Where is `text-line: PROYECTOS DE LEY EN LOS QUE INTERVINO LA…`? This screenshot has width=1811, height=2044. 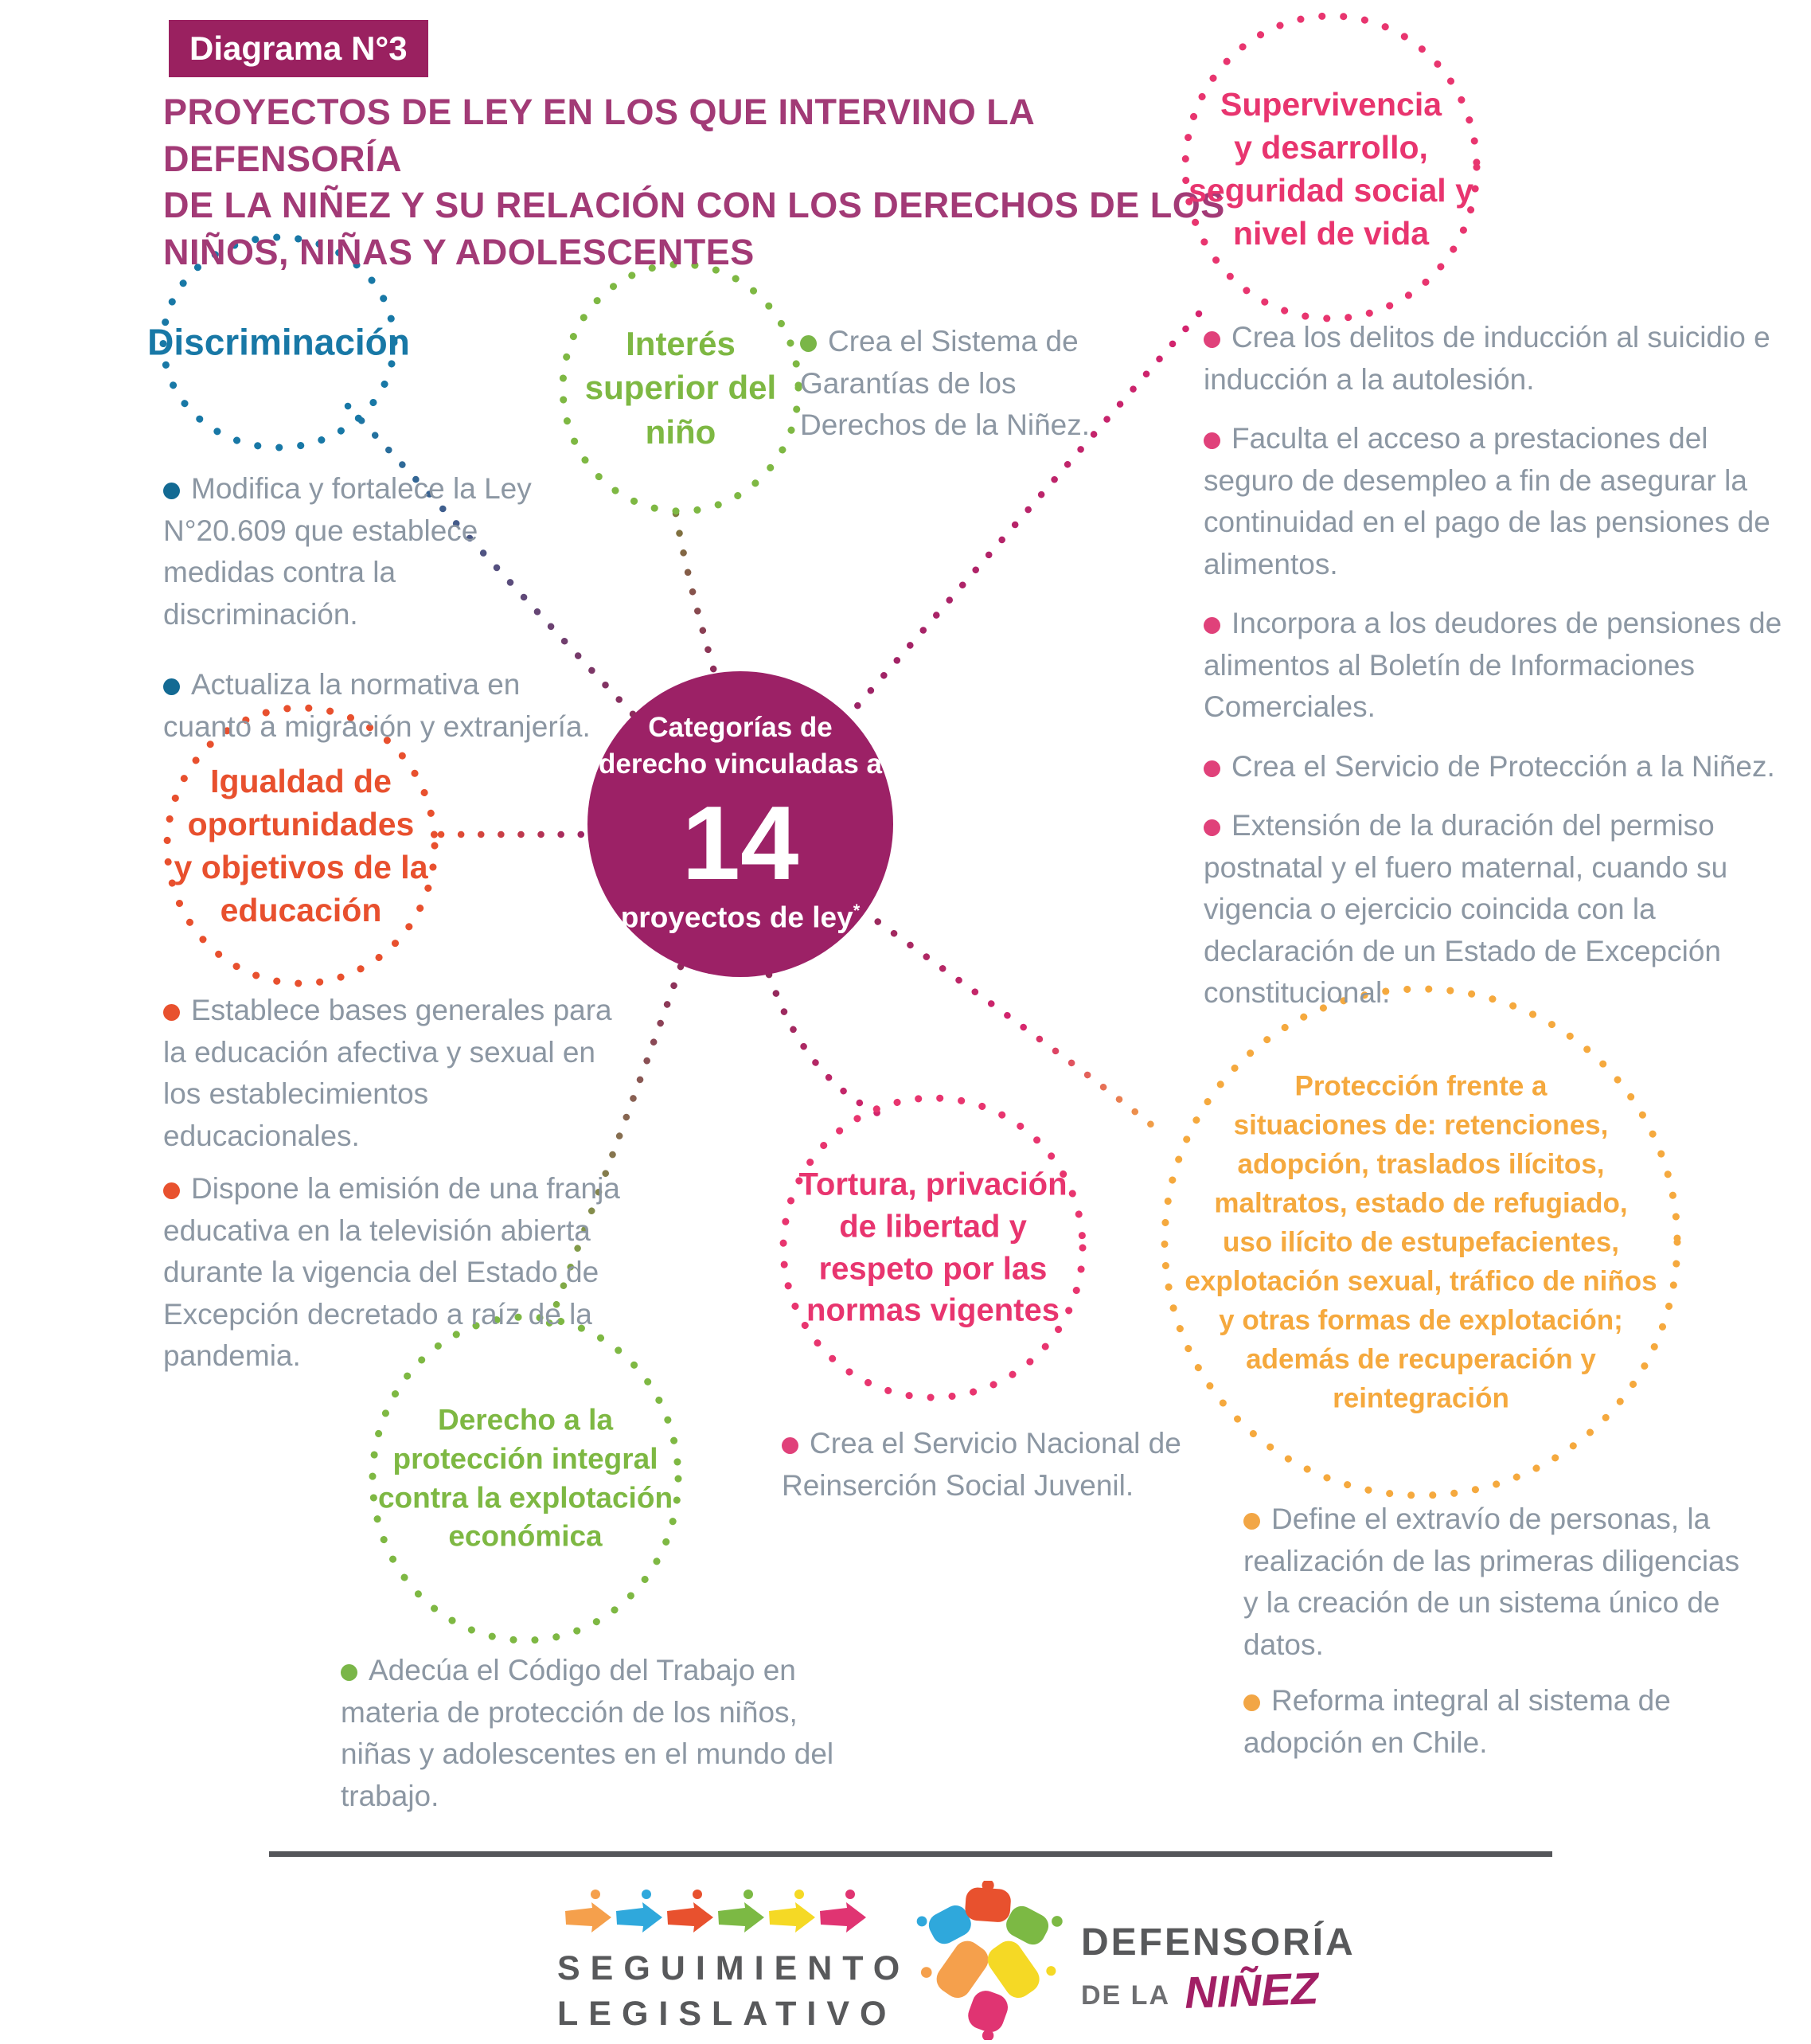 text-line: PROYECTOS DE LEY EN LOS QUE INTERVINO LA… is located at coordinates (599, 135).